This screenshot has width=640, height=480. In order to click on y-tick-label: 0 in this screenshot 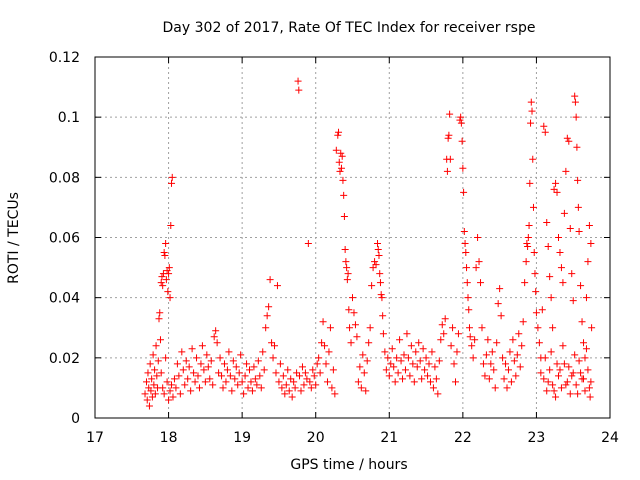, I will do `click(75, 419)`.